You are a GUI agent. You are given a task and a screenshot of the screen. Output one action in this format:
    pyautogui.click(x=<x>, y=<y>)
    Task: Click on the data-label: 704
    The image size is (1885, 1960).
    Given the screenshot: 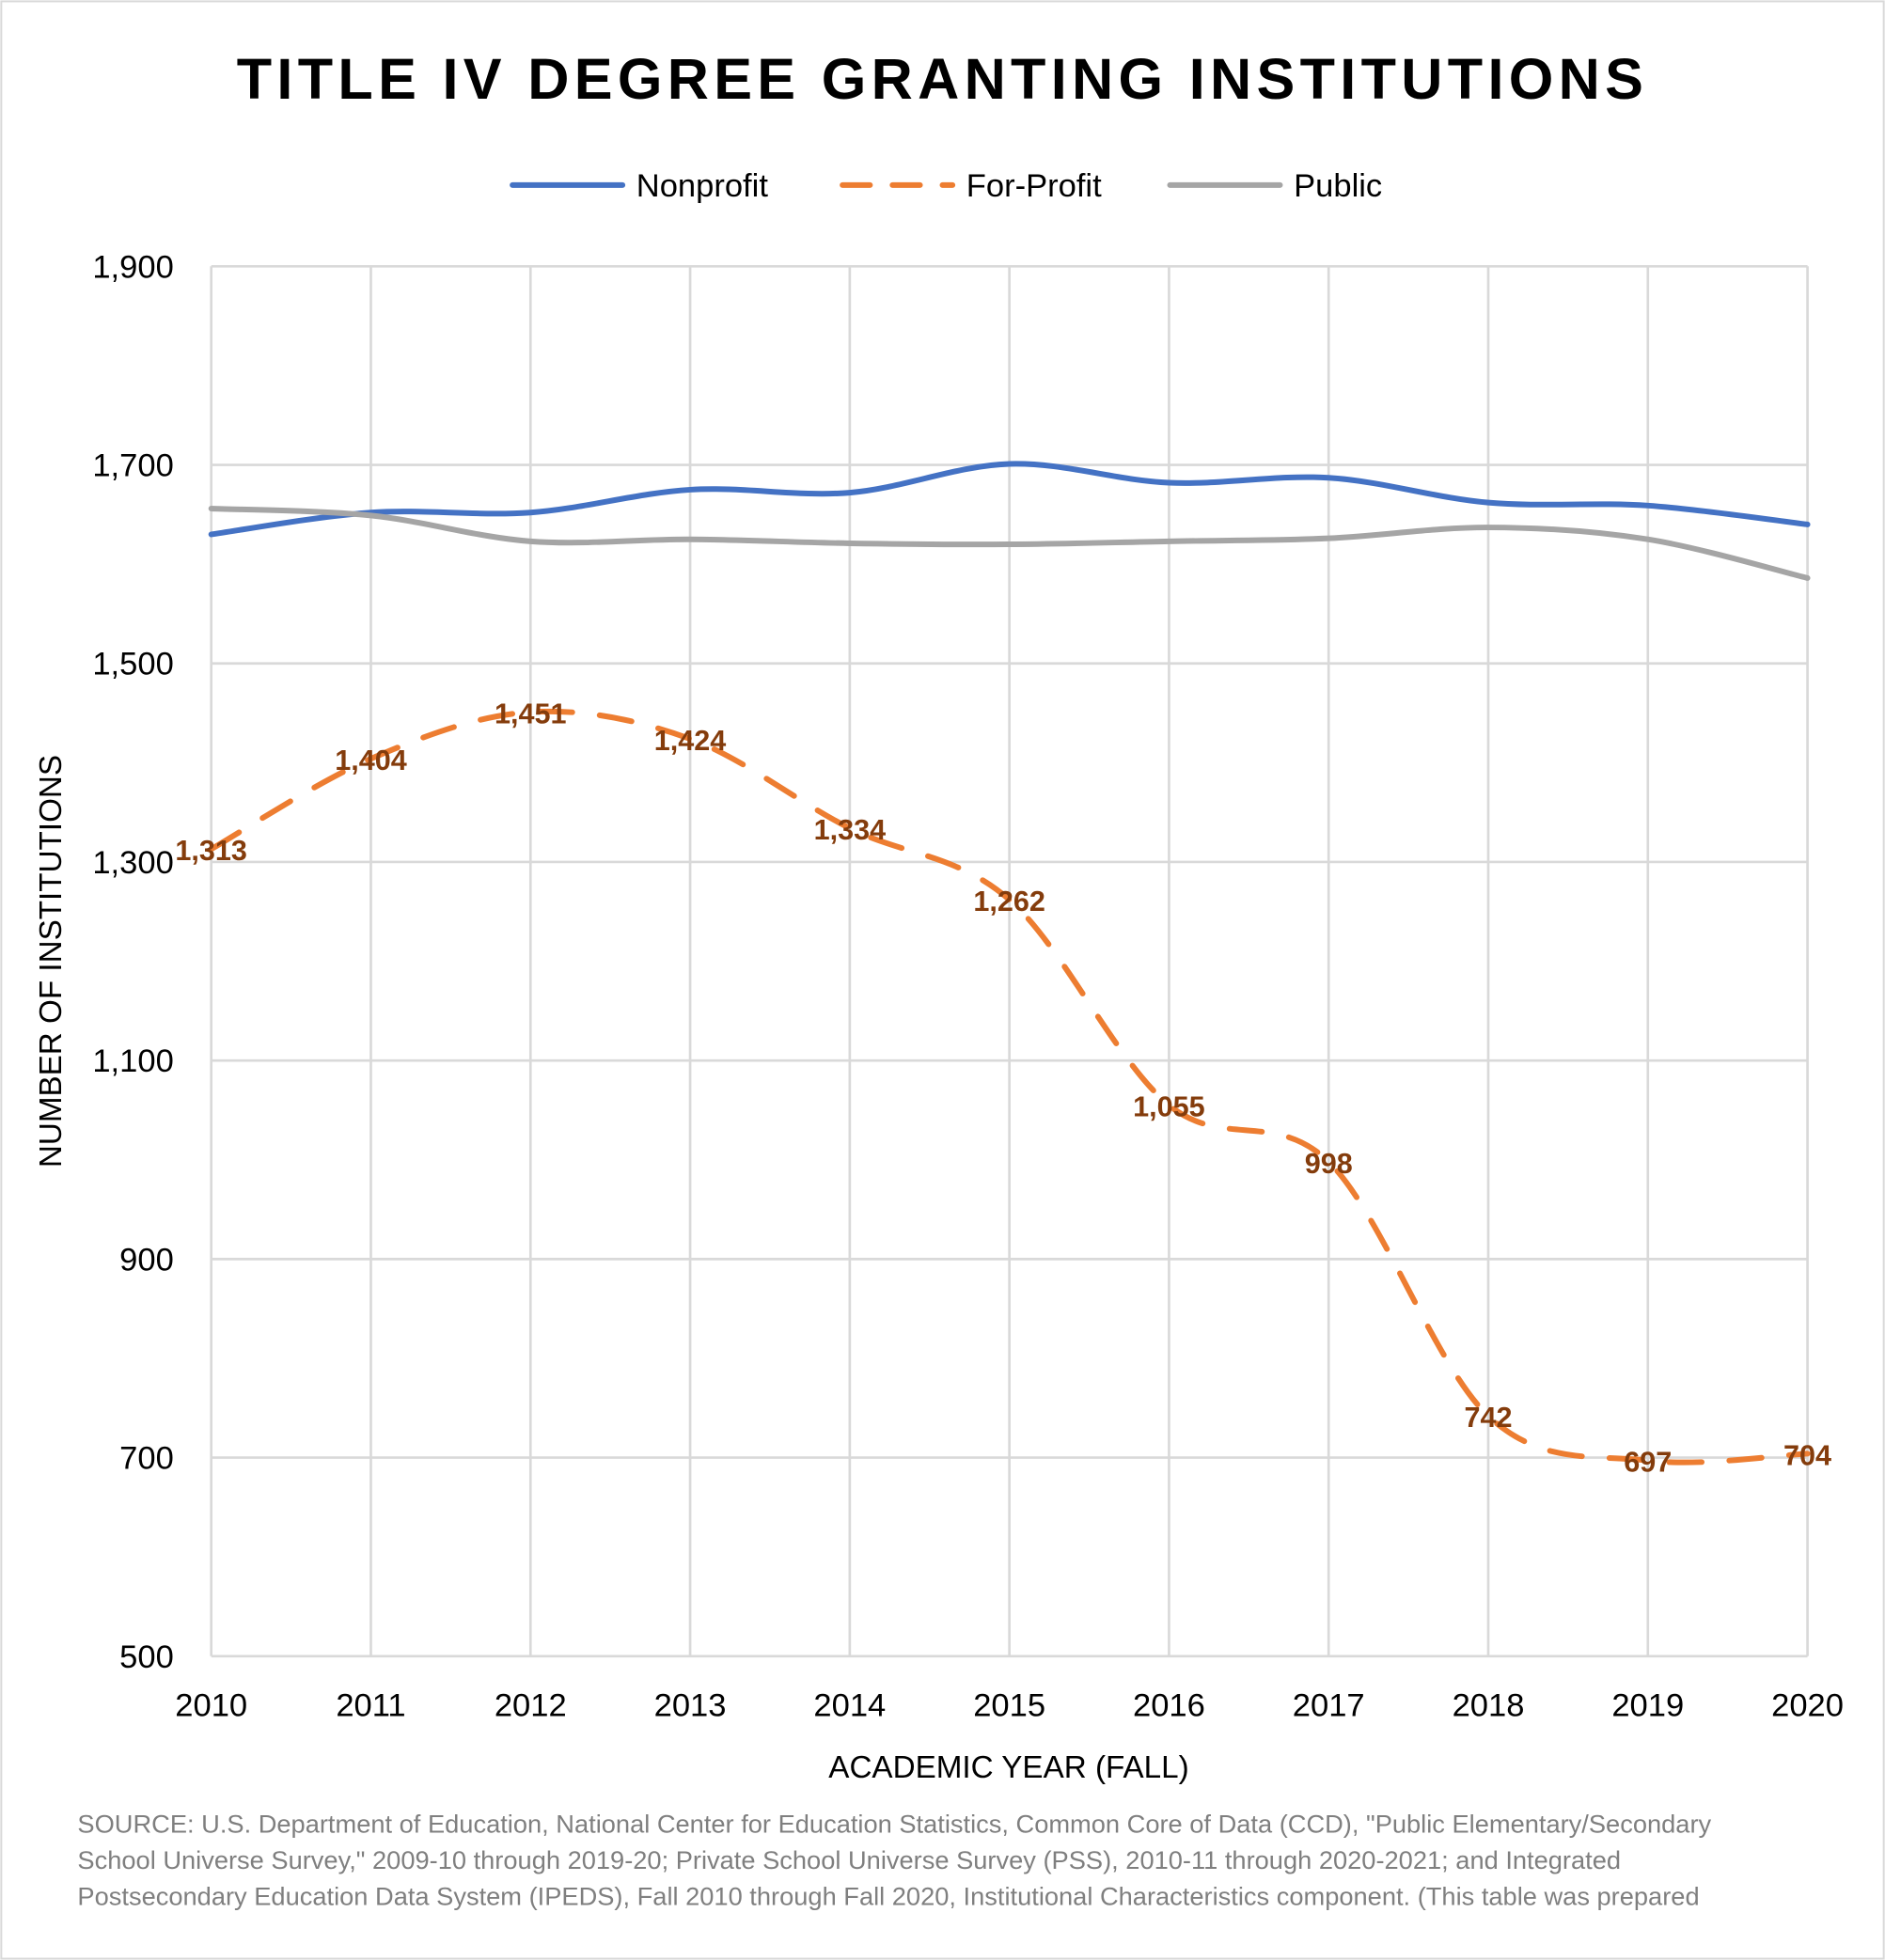 What is the action you would take?
    pyautogui.click(x=1807, y=1455)
    